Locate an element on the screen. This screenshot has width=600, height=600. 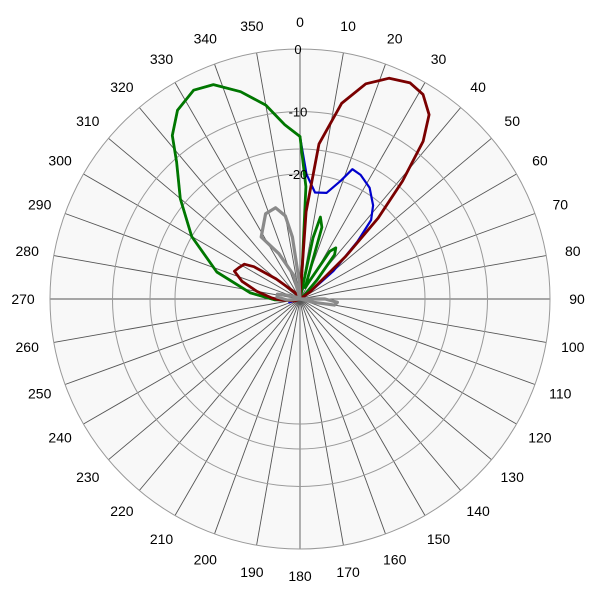
angle-tick-label: 310 is located at coordinates (88, 121).